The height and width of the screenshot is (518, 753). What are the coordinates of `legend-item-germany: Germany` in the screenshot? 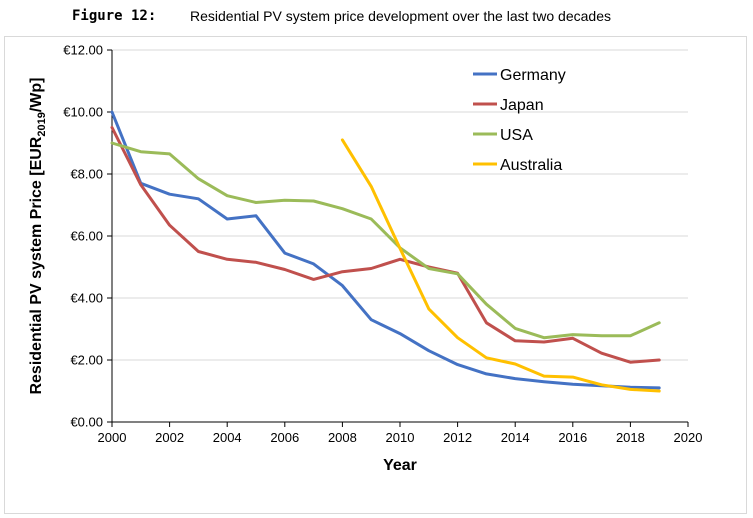 It's located at (519, 75).